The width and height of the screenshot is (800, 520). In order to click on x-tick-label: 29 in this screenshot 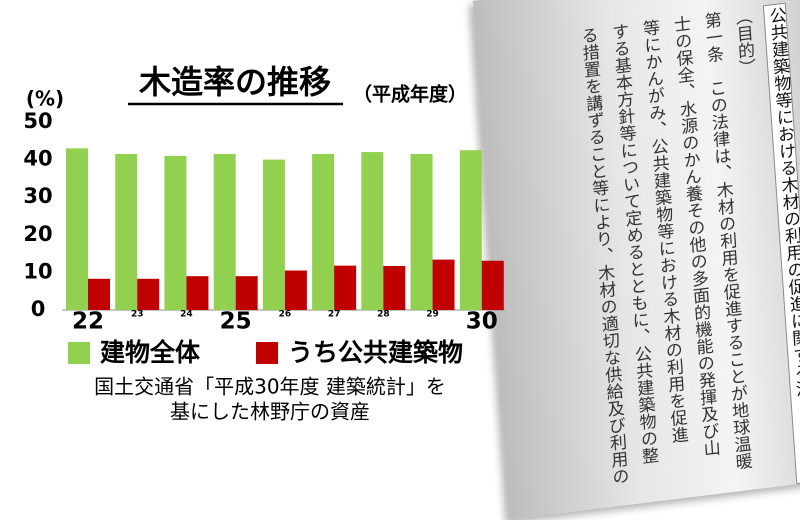, I will do `click(432, 315)`.